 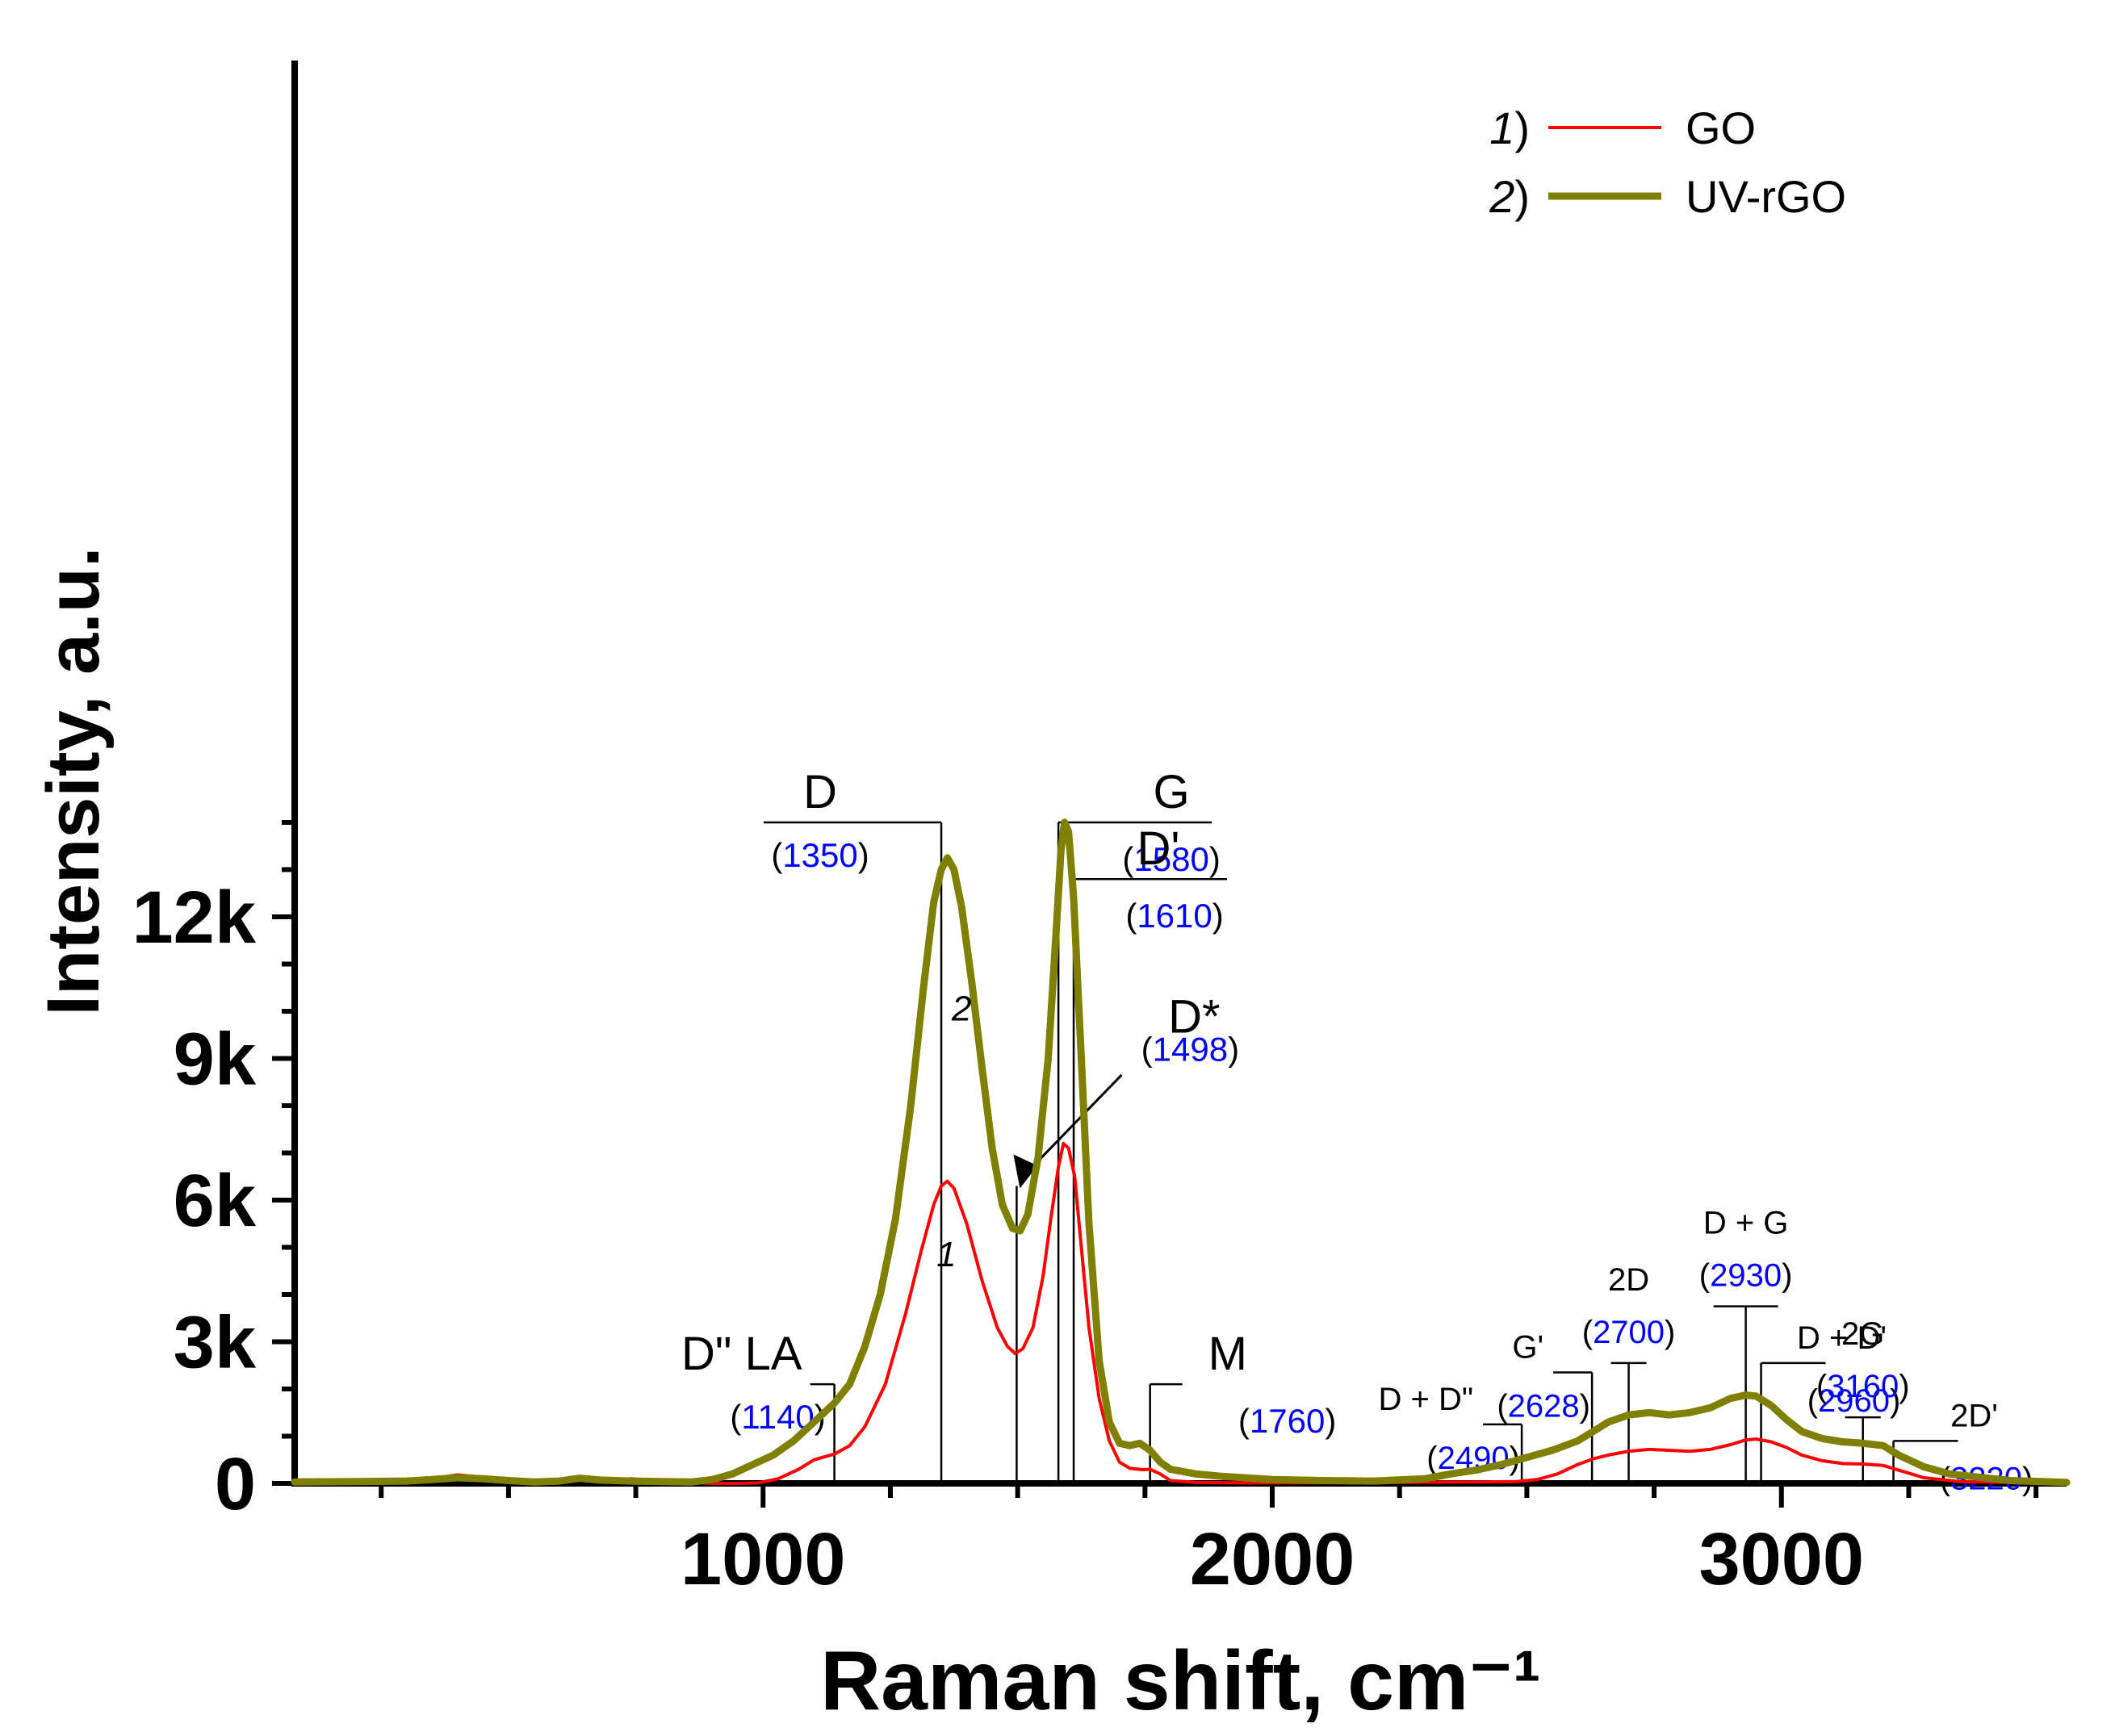 What do you see at coordinates (1272, 1559) in the screenshot?
I see `x-tick-label: 2000` at bounding box center [1272, 1559].